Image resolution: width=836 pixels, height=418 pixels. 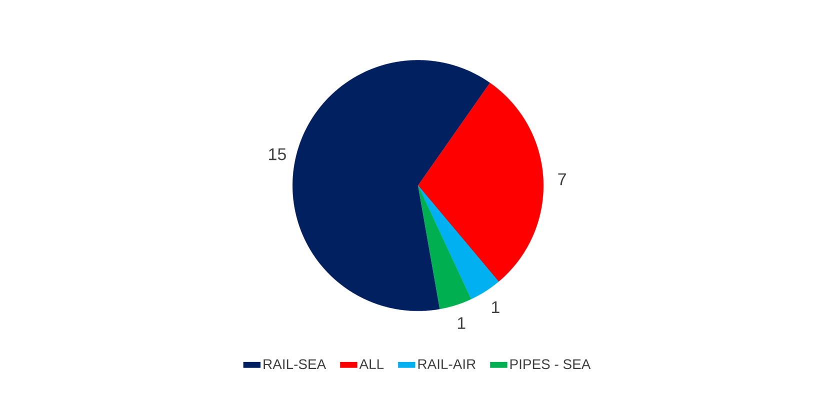 What do you see at coordinates (371, 364) in the screenshot?
I see `legend-label: ALL` at bounding box center [371, 364].